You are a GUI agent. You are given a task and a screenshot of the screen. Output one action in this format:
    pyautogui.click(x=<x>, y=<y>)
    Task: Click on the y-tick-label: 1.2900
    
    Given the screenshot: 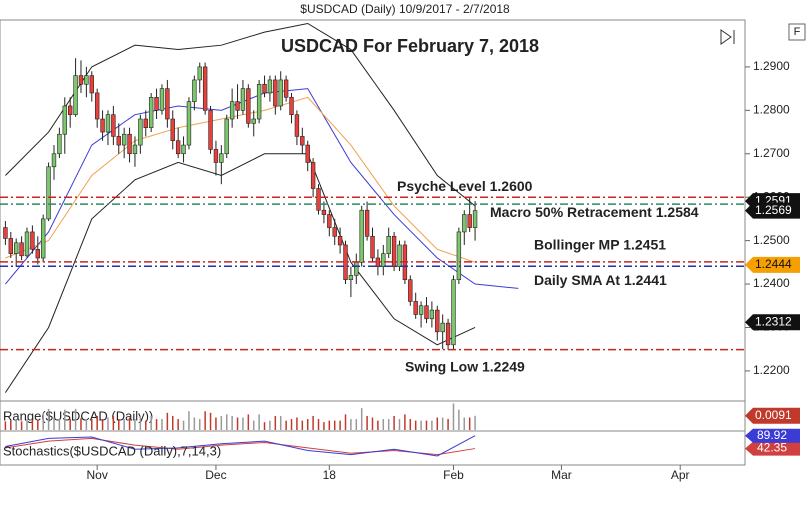 What is the action you would take?
    pyautogui.click(x=771, y=66)
    